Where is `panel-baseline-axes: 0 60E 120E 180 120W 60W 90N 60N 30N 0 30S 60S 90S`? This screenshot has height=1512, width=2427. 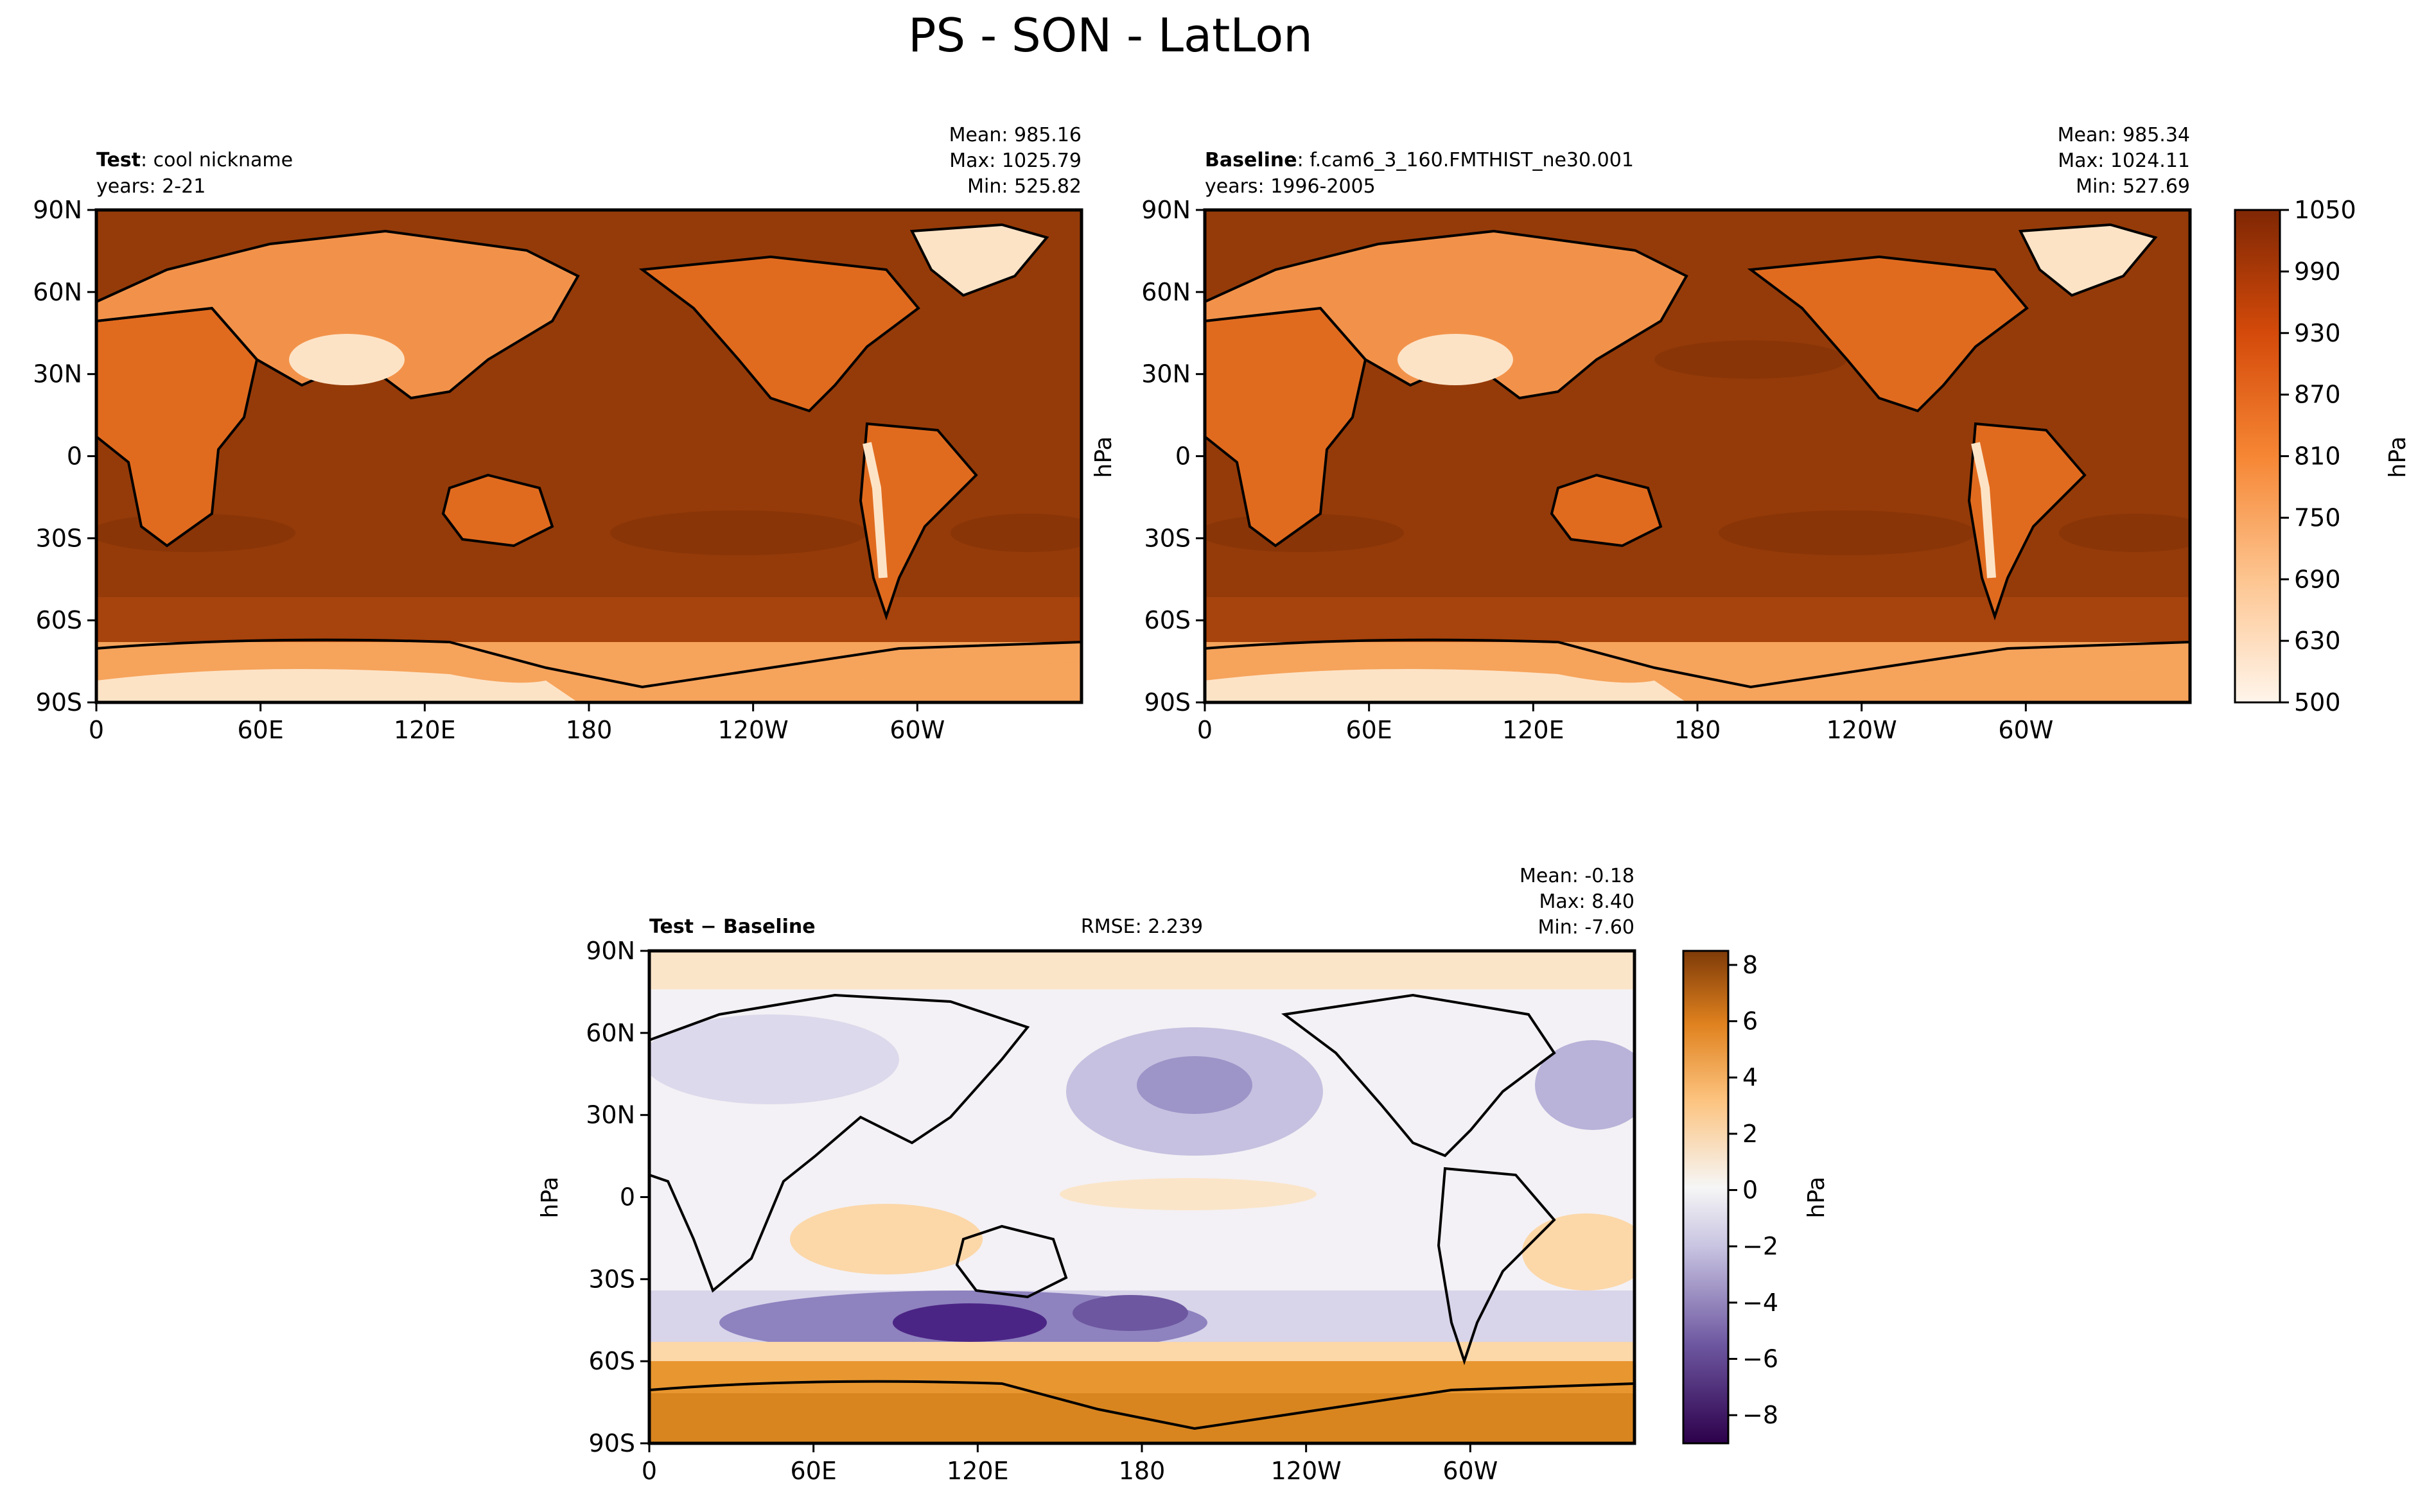 panel-baseline-axes: 0 60E 120E 180 120W 60W 90N 60N 30N 0 30S 60S 90S is located at coordinates (1597, 470).